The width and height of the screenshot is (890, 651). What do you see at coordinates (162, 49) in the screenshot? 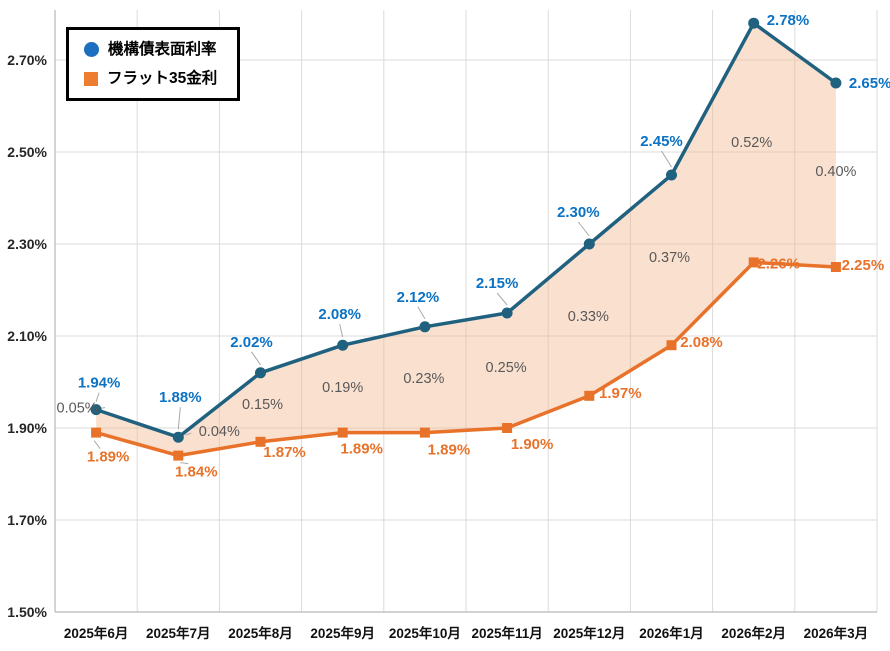
I see `legend-label-series-1: 機構債表面利率` at bounding box center [162, 49].